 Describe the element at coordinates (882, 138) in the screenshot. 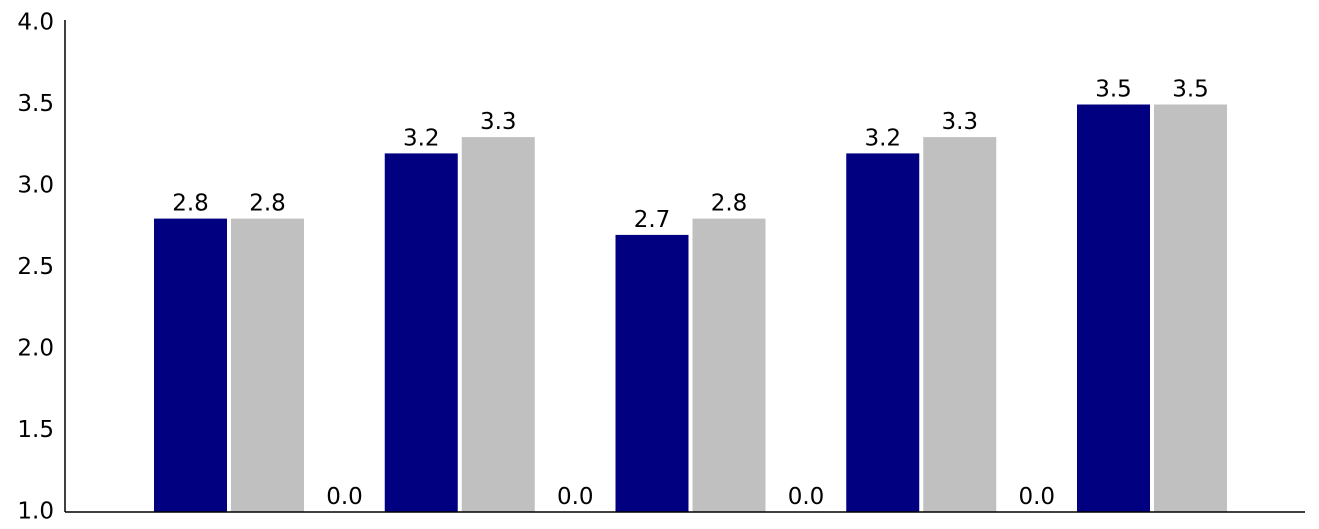

I see `data-label-series_a-group-4: 3.2` at that location.